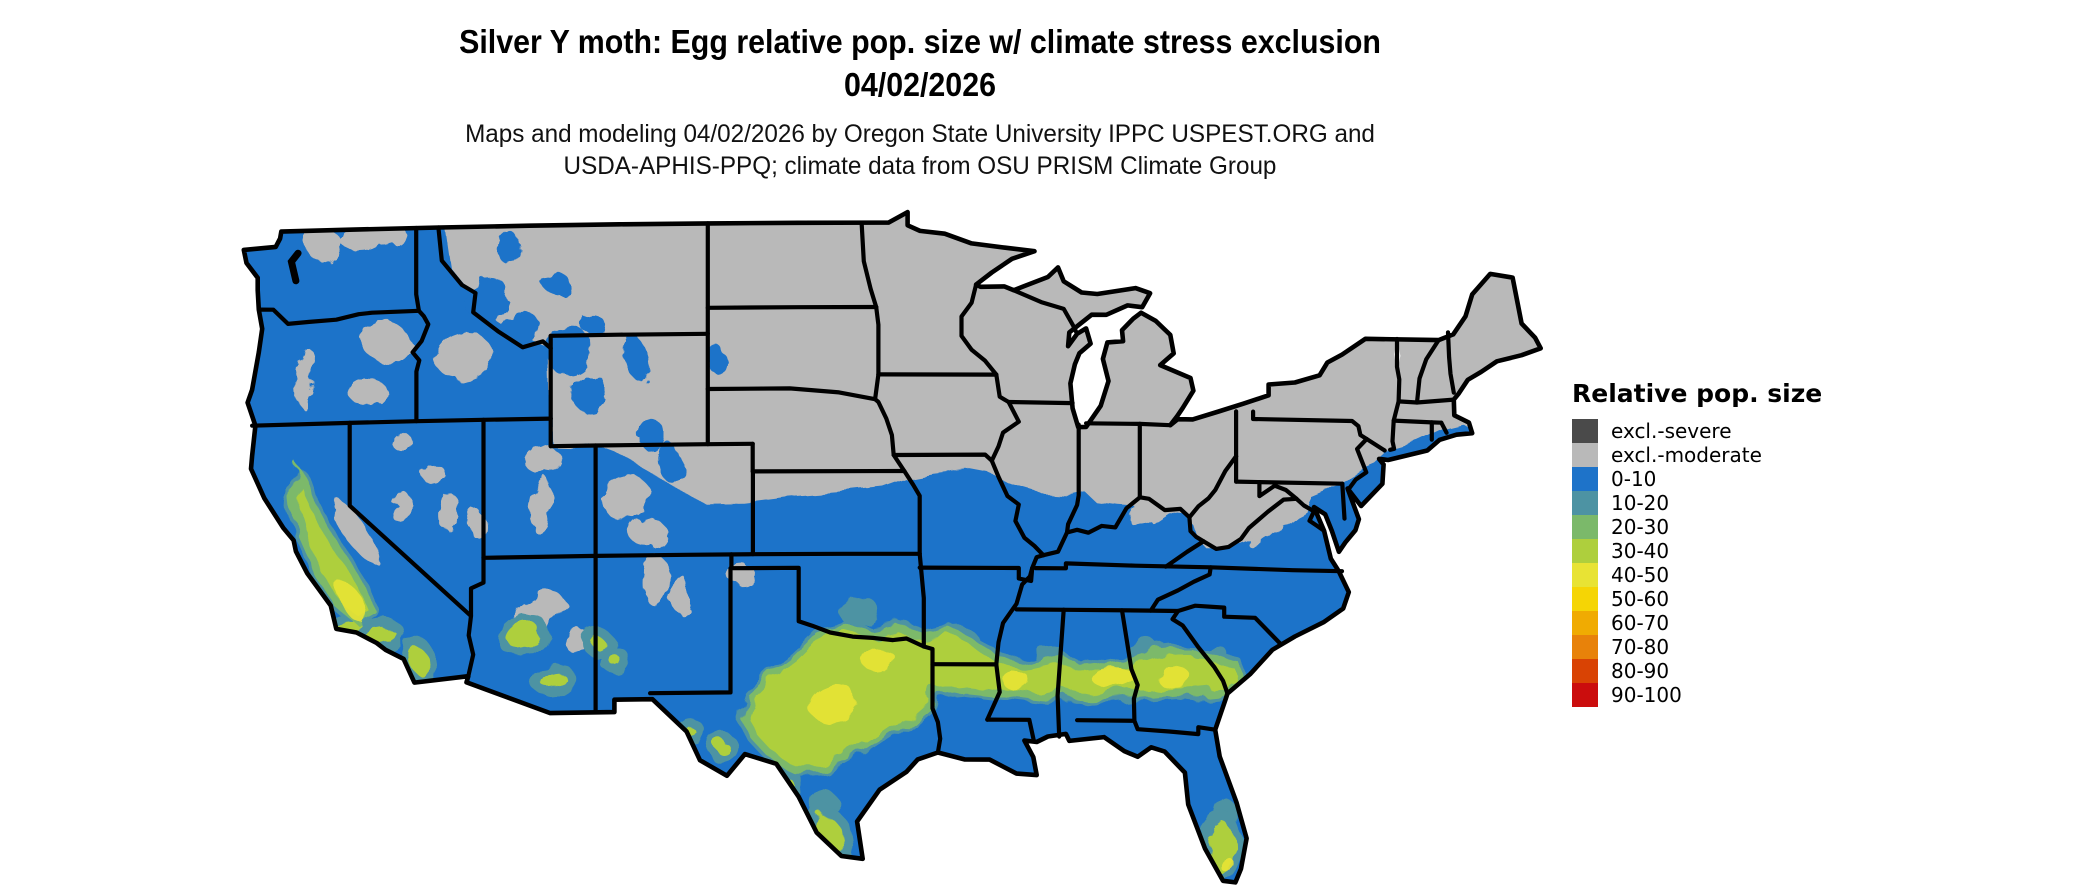 Image resolution: width=2100 pixels, height=892 pixels. I want to click on legend-item: 0-10, so click(1722, 479).